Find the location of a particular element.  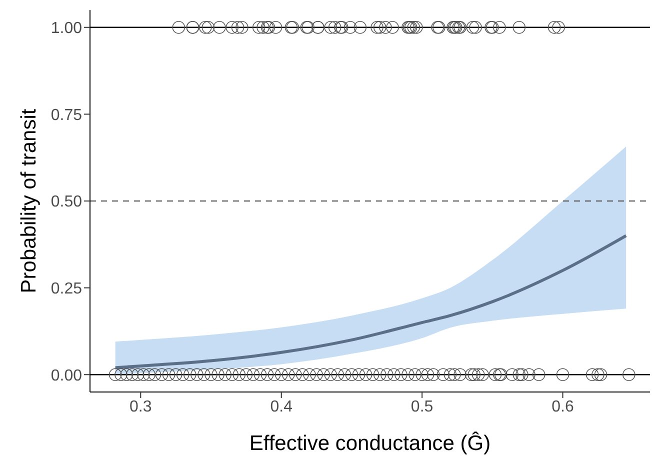

y-tick-label: 0.00 is located at coordinates (66, 375).